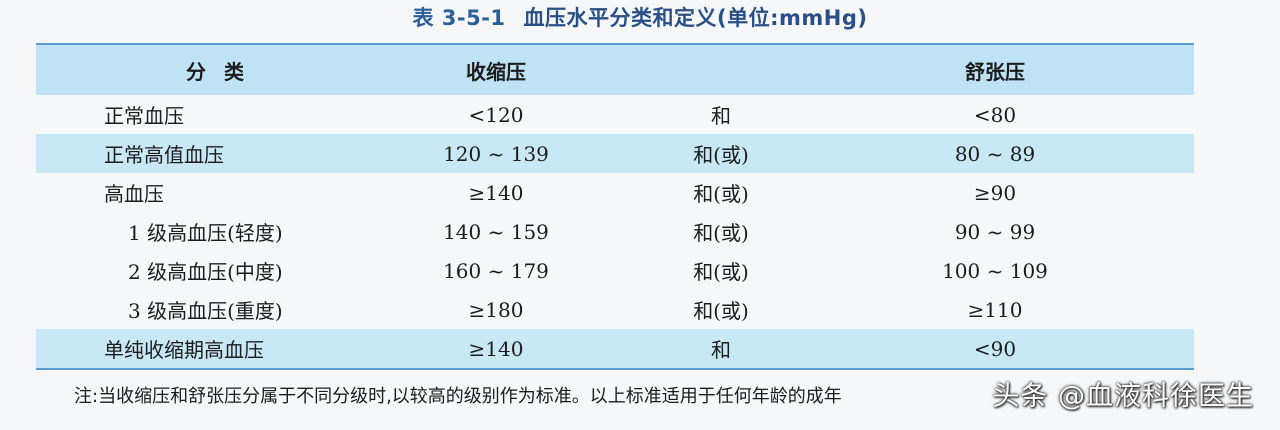 Image resolution: width=1280 pixels, height=430 pixels. Describe the element at coordinates (134, 194) in the screenshot. I see `row-category: 高血压` at that location.